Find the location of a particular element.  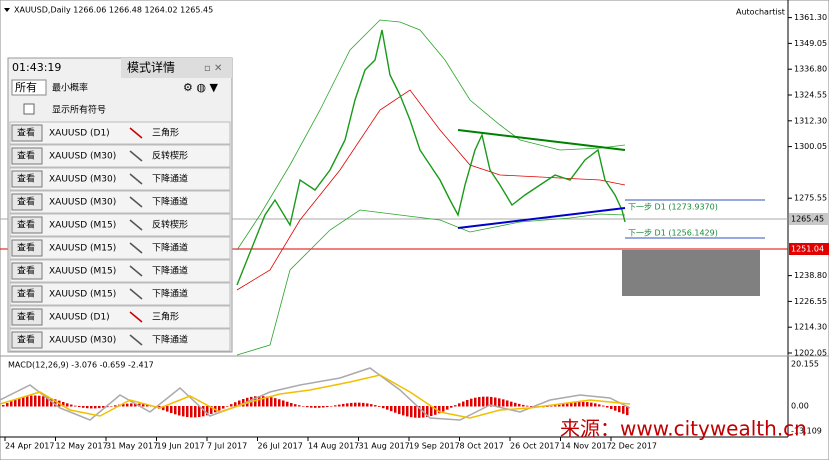

price-label: 1324.55 is located at coordinates (810, 95).